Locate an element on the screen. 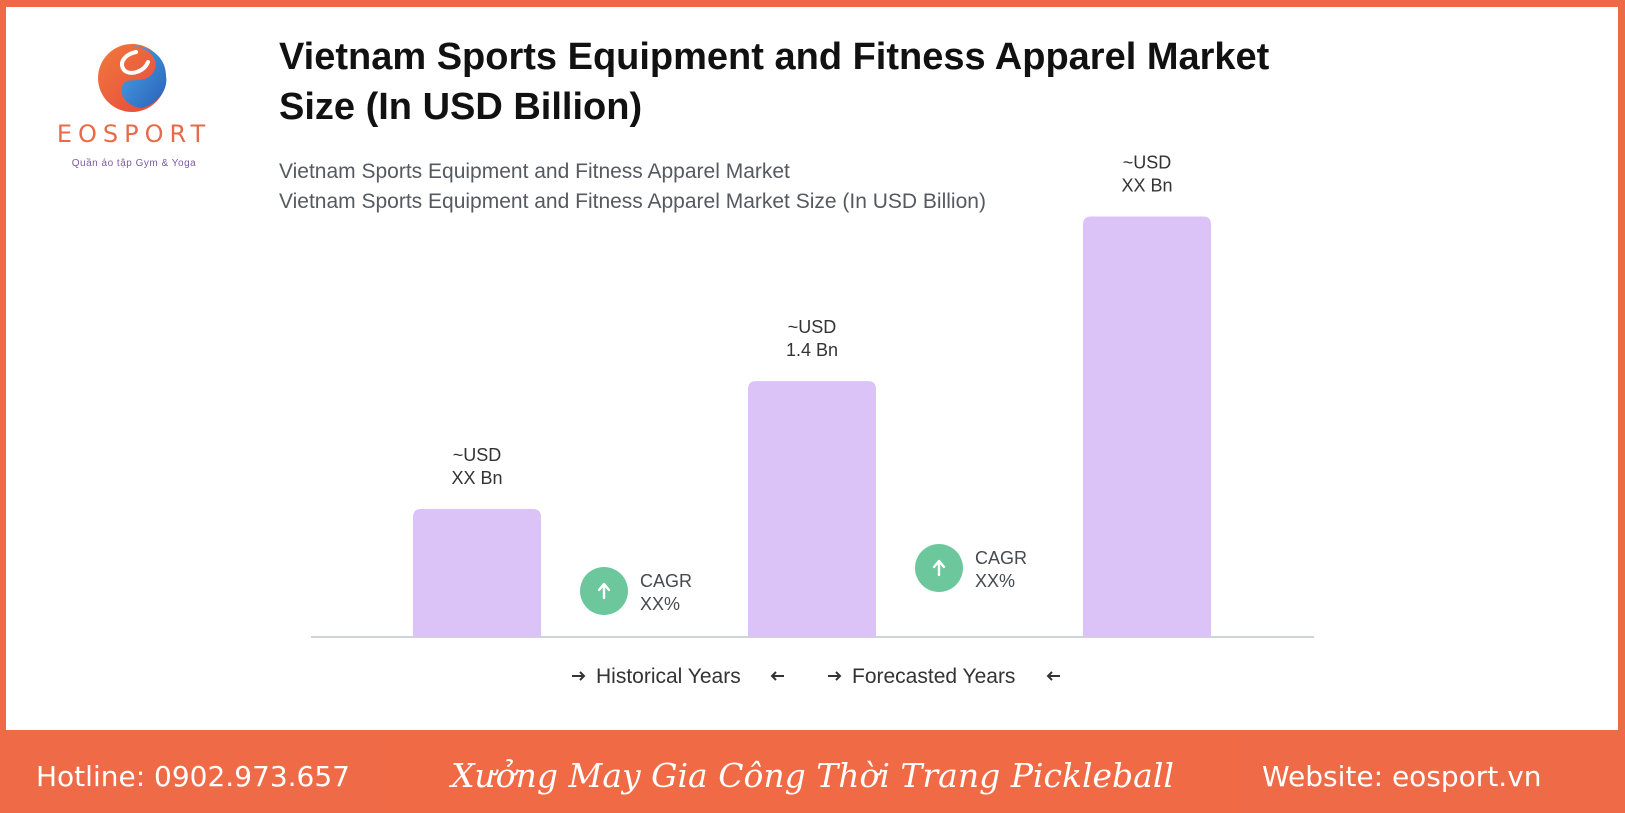 This screenshot has height=813, width=1625. website-link: Website: eosport.vn is located at coordinates (1402, 776).